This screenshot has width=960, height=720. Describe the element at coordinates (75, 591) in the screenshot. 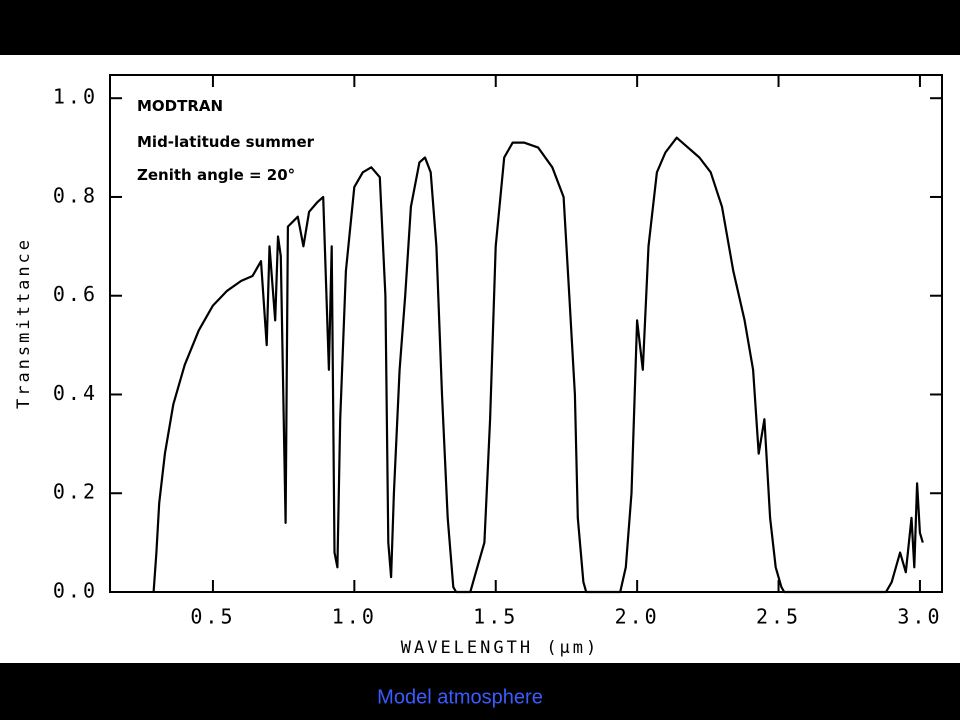

I see `y-tick-label: 0.0` at that location.